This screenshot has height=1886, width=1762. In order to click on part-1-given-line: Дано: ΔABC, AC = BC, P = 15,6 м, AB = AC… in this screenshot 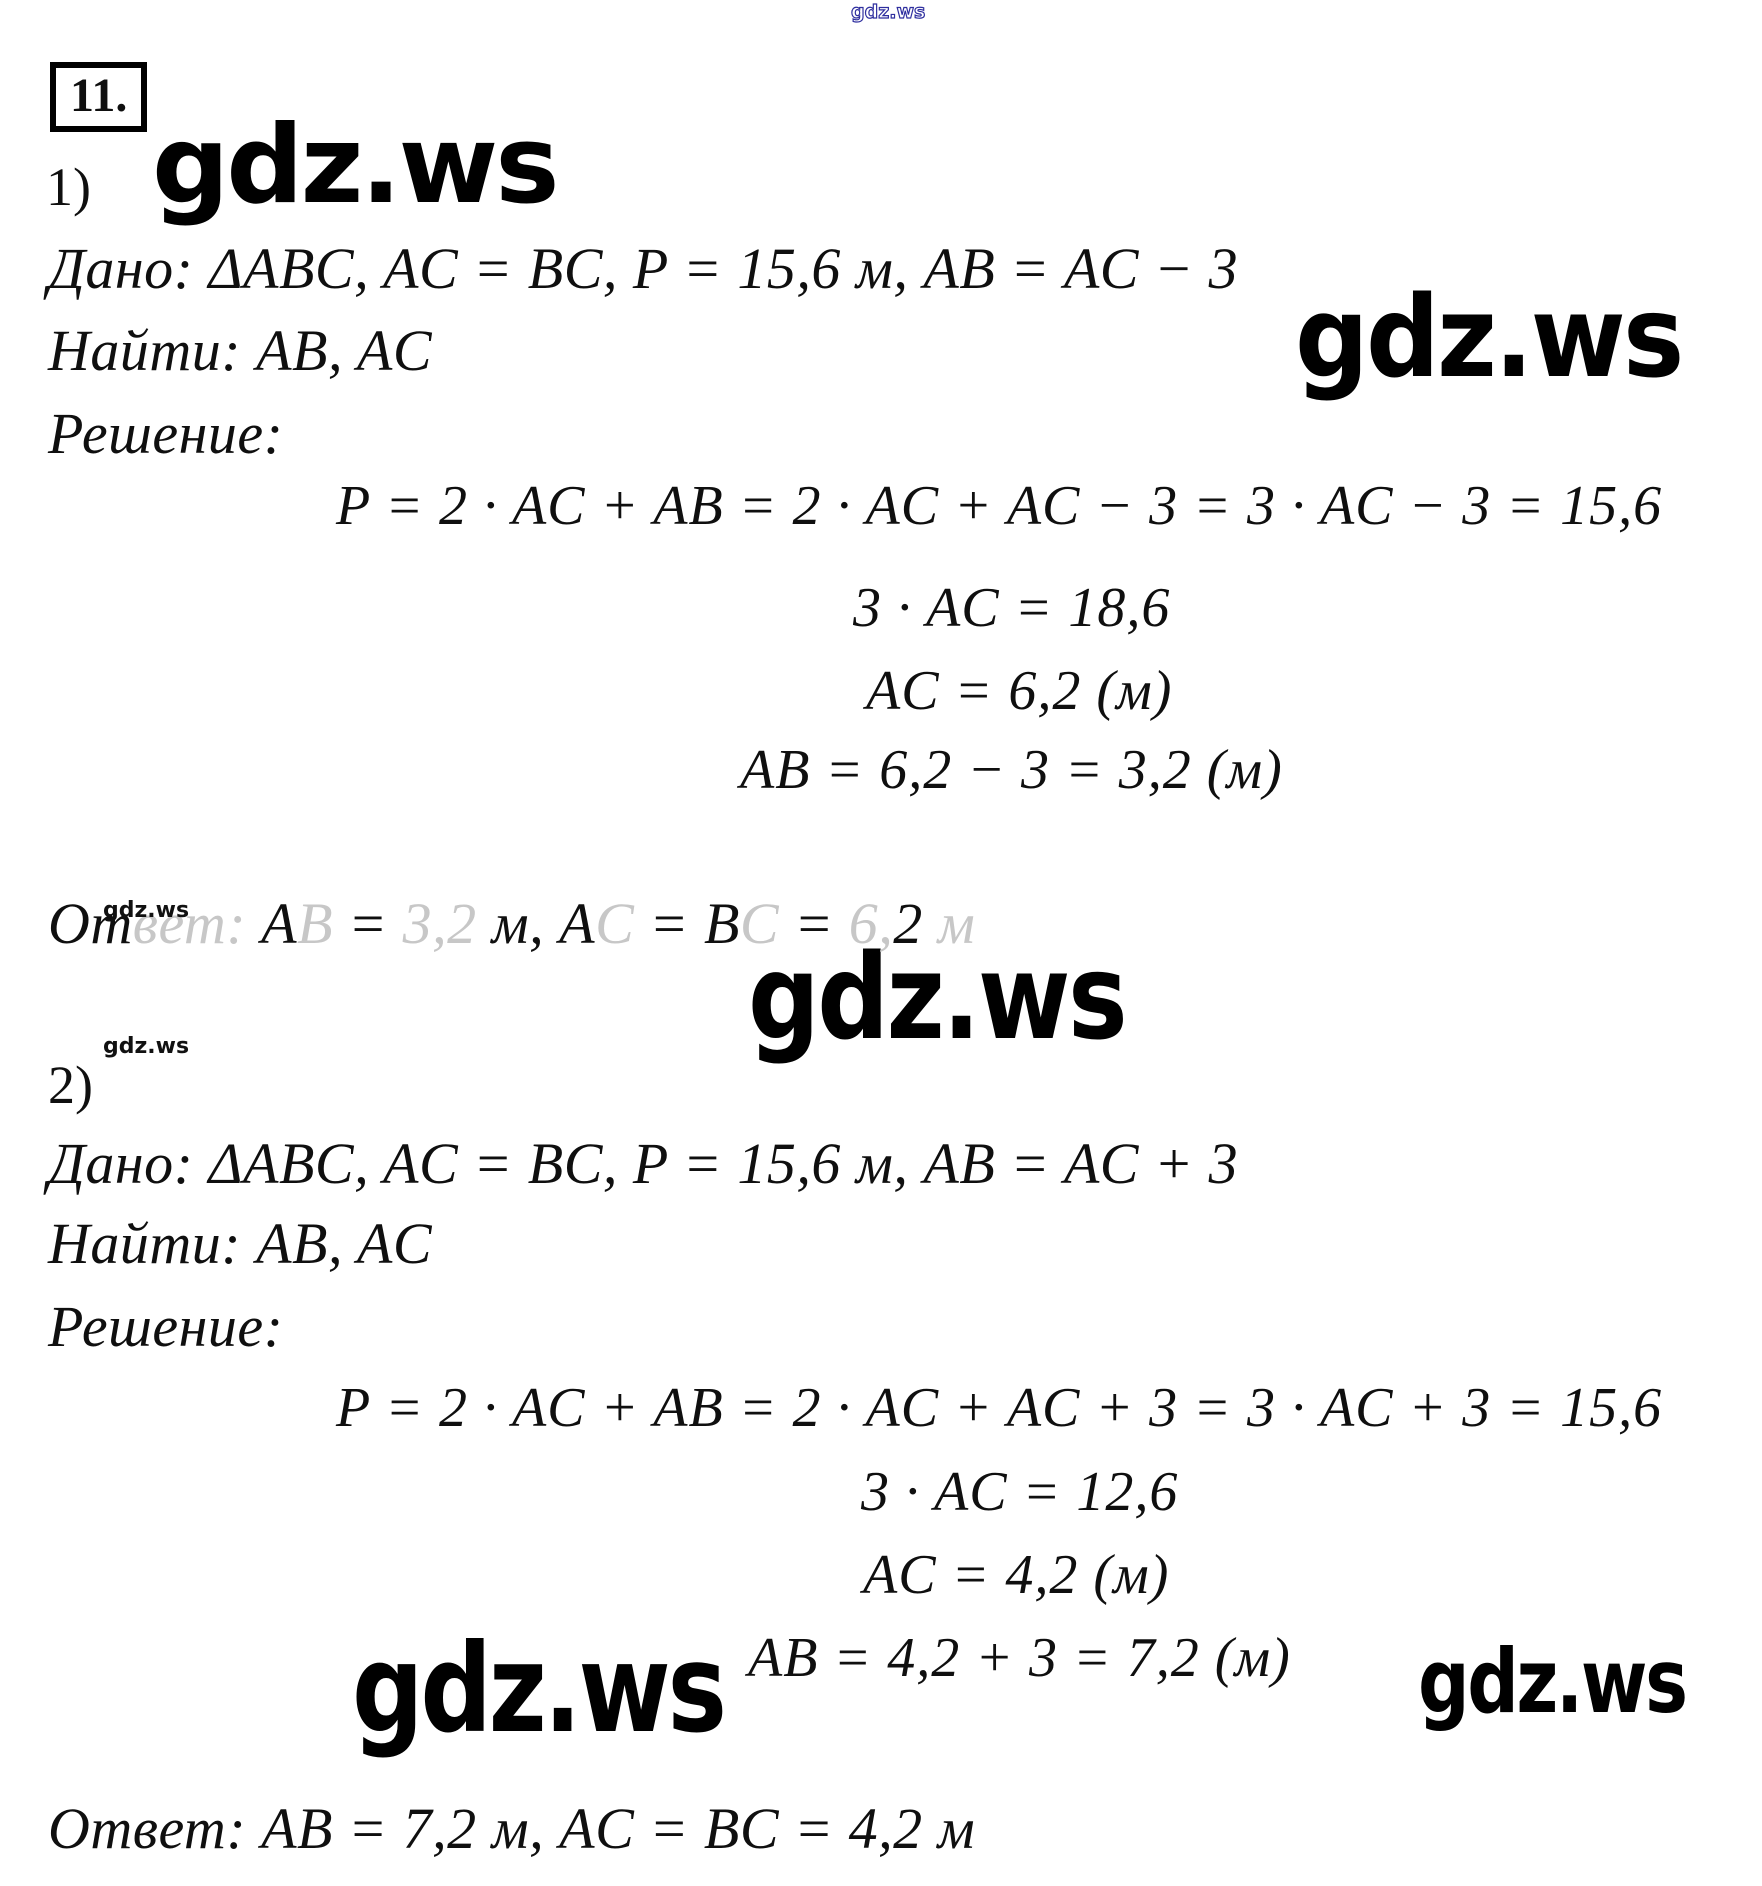, I will do `click(643, 268)`.